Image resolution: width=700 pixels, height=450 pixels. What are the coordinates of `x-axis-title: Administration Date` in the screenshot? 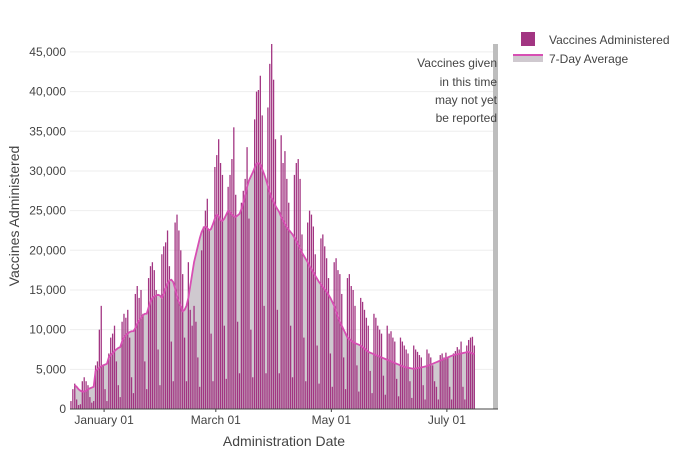 It's located at (284, 441).